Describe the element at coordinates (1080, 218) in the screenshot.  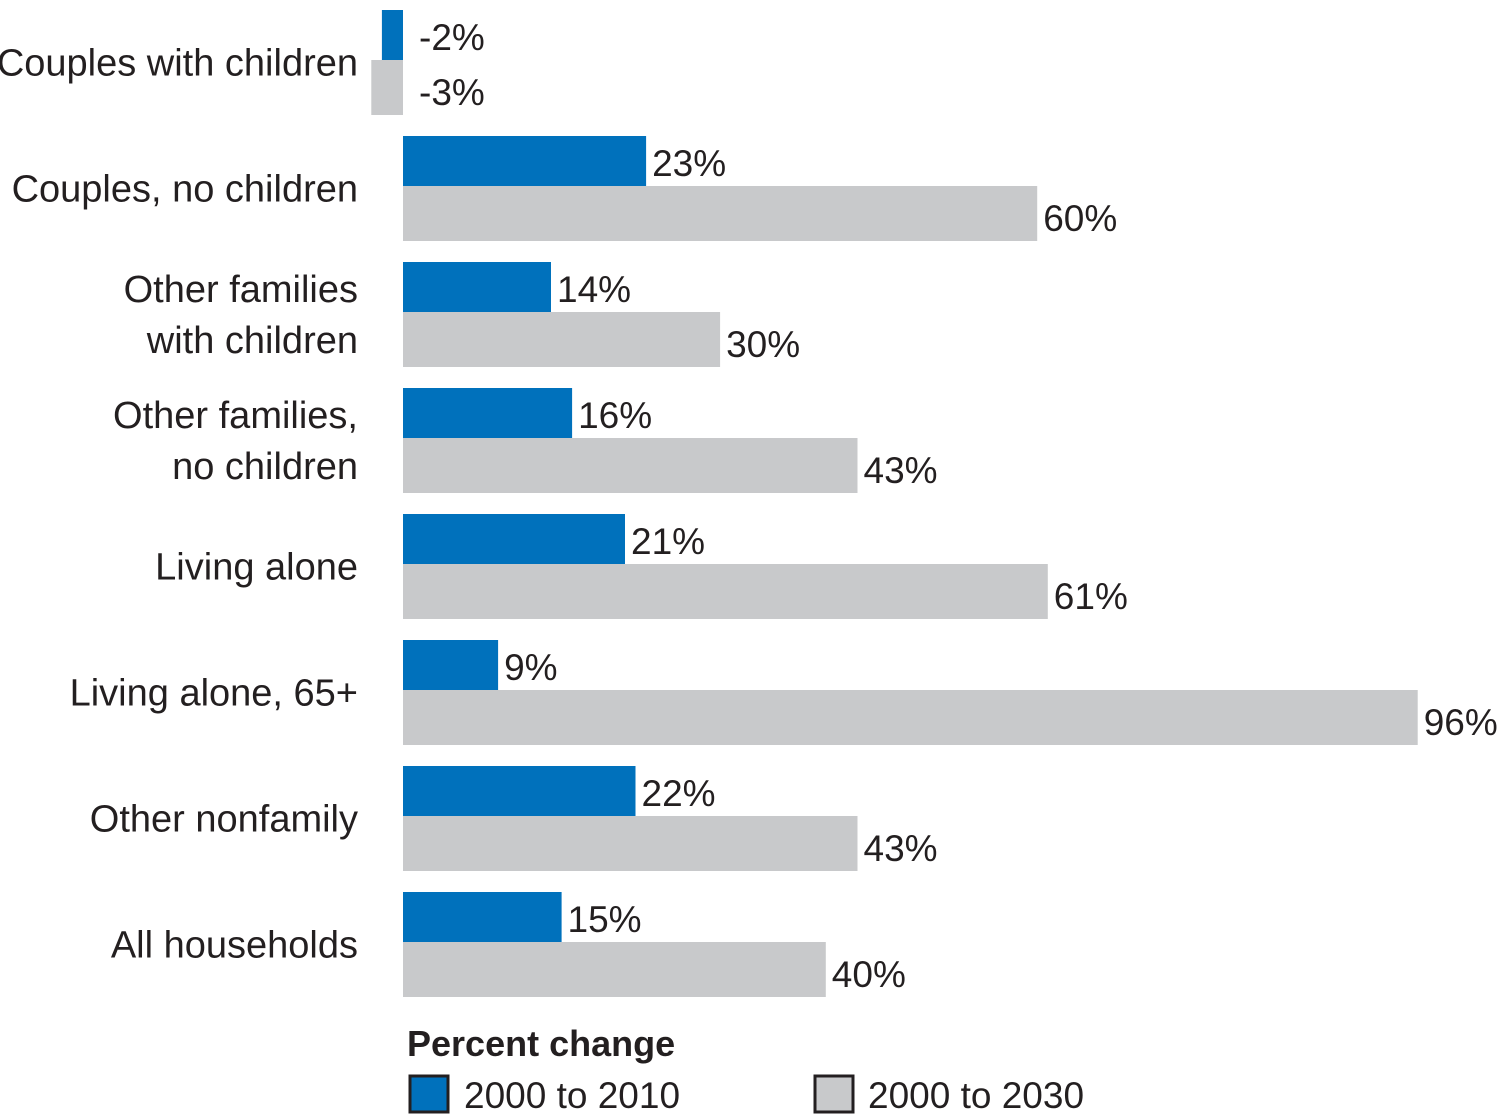
I see `value-label-couples-no-children-2000-to-2030: 60%` at that location.